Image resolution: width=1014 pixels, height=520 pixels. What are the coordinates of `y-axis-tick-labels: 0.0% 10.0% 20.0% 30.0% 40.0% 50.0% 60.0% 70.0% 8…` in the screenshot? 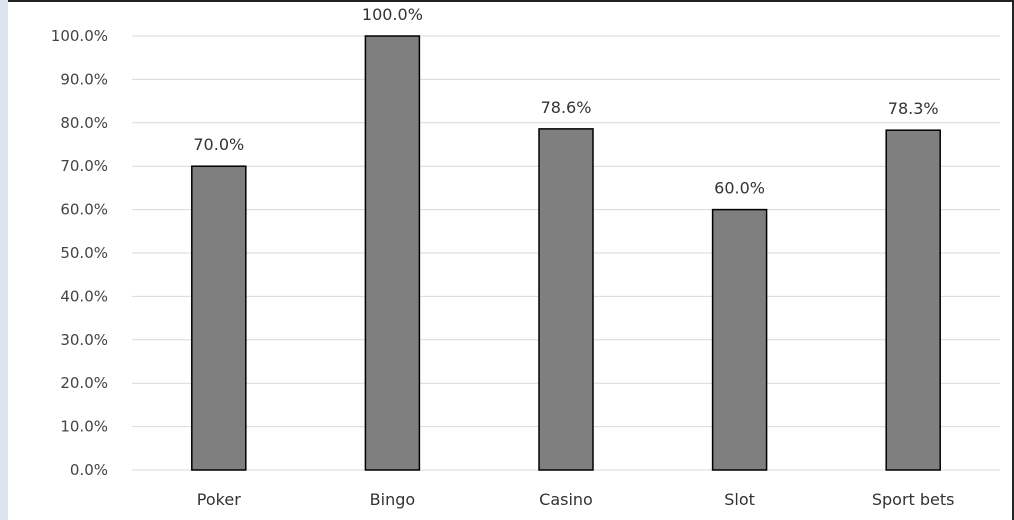 It's located at (79, 253).